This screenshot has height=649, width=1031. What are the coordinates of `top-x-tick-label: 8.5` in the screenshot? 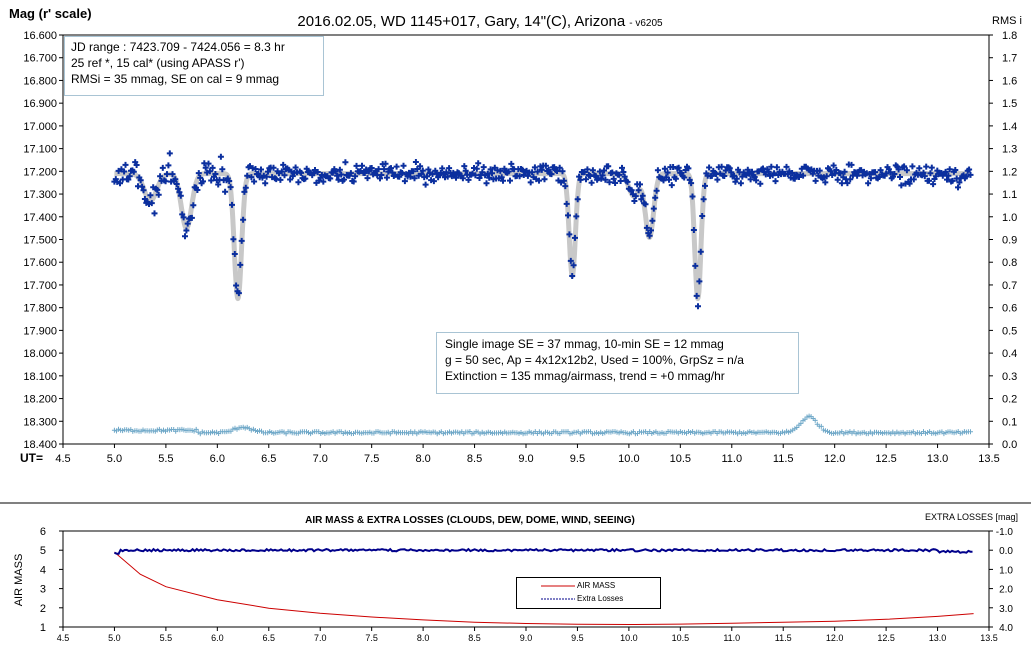 It's located at (474, 459).